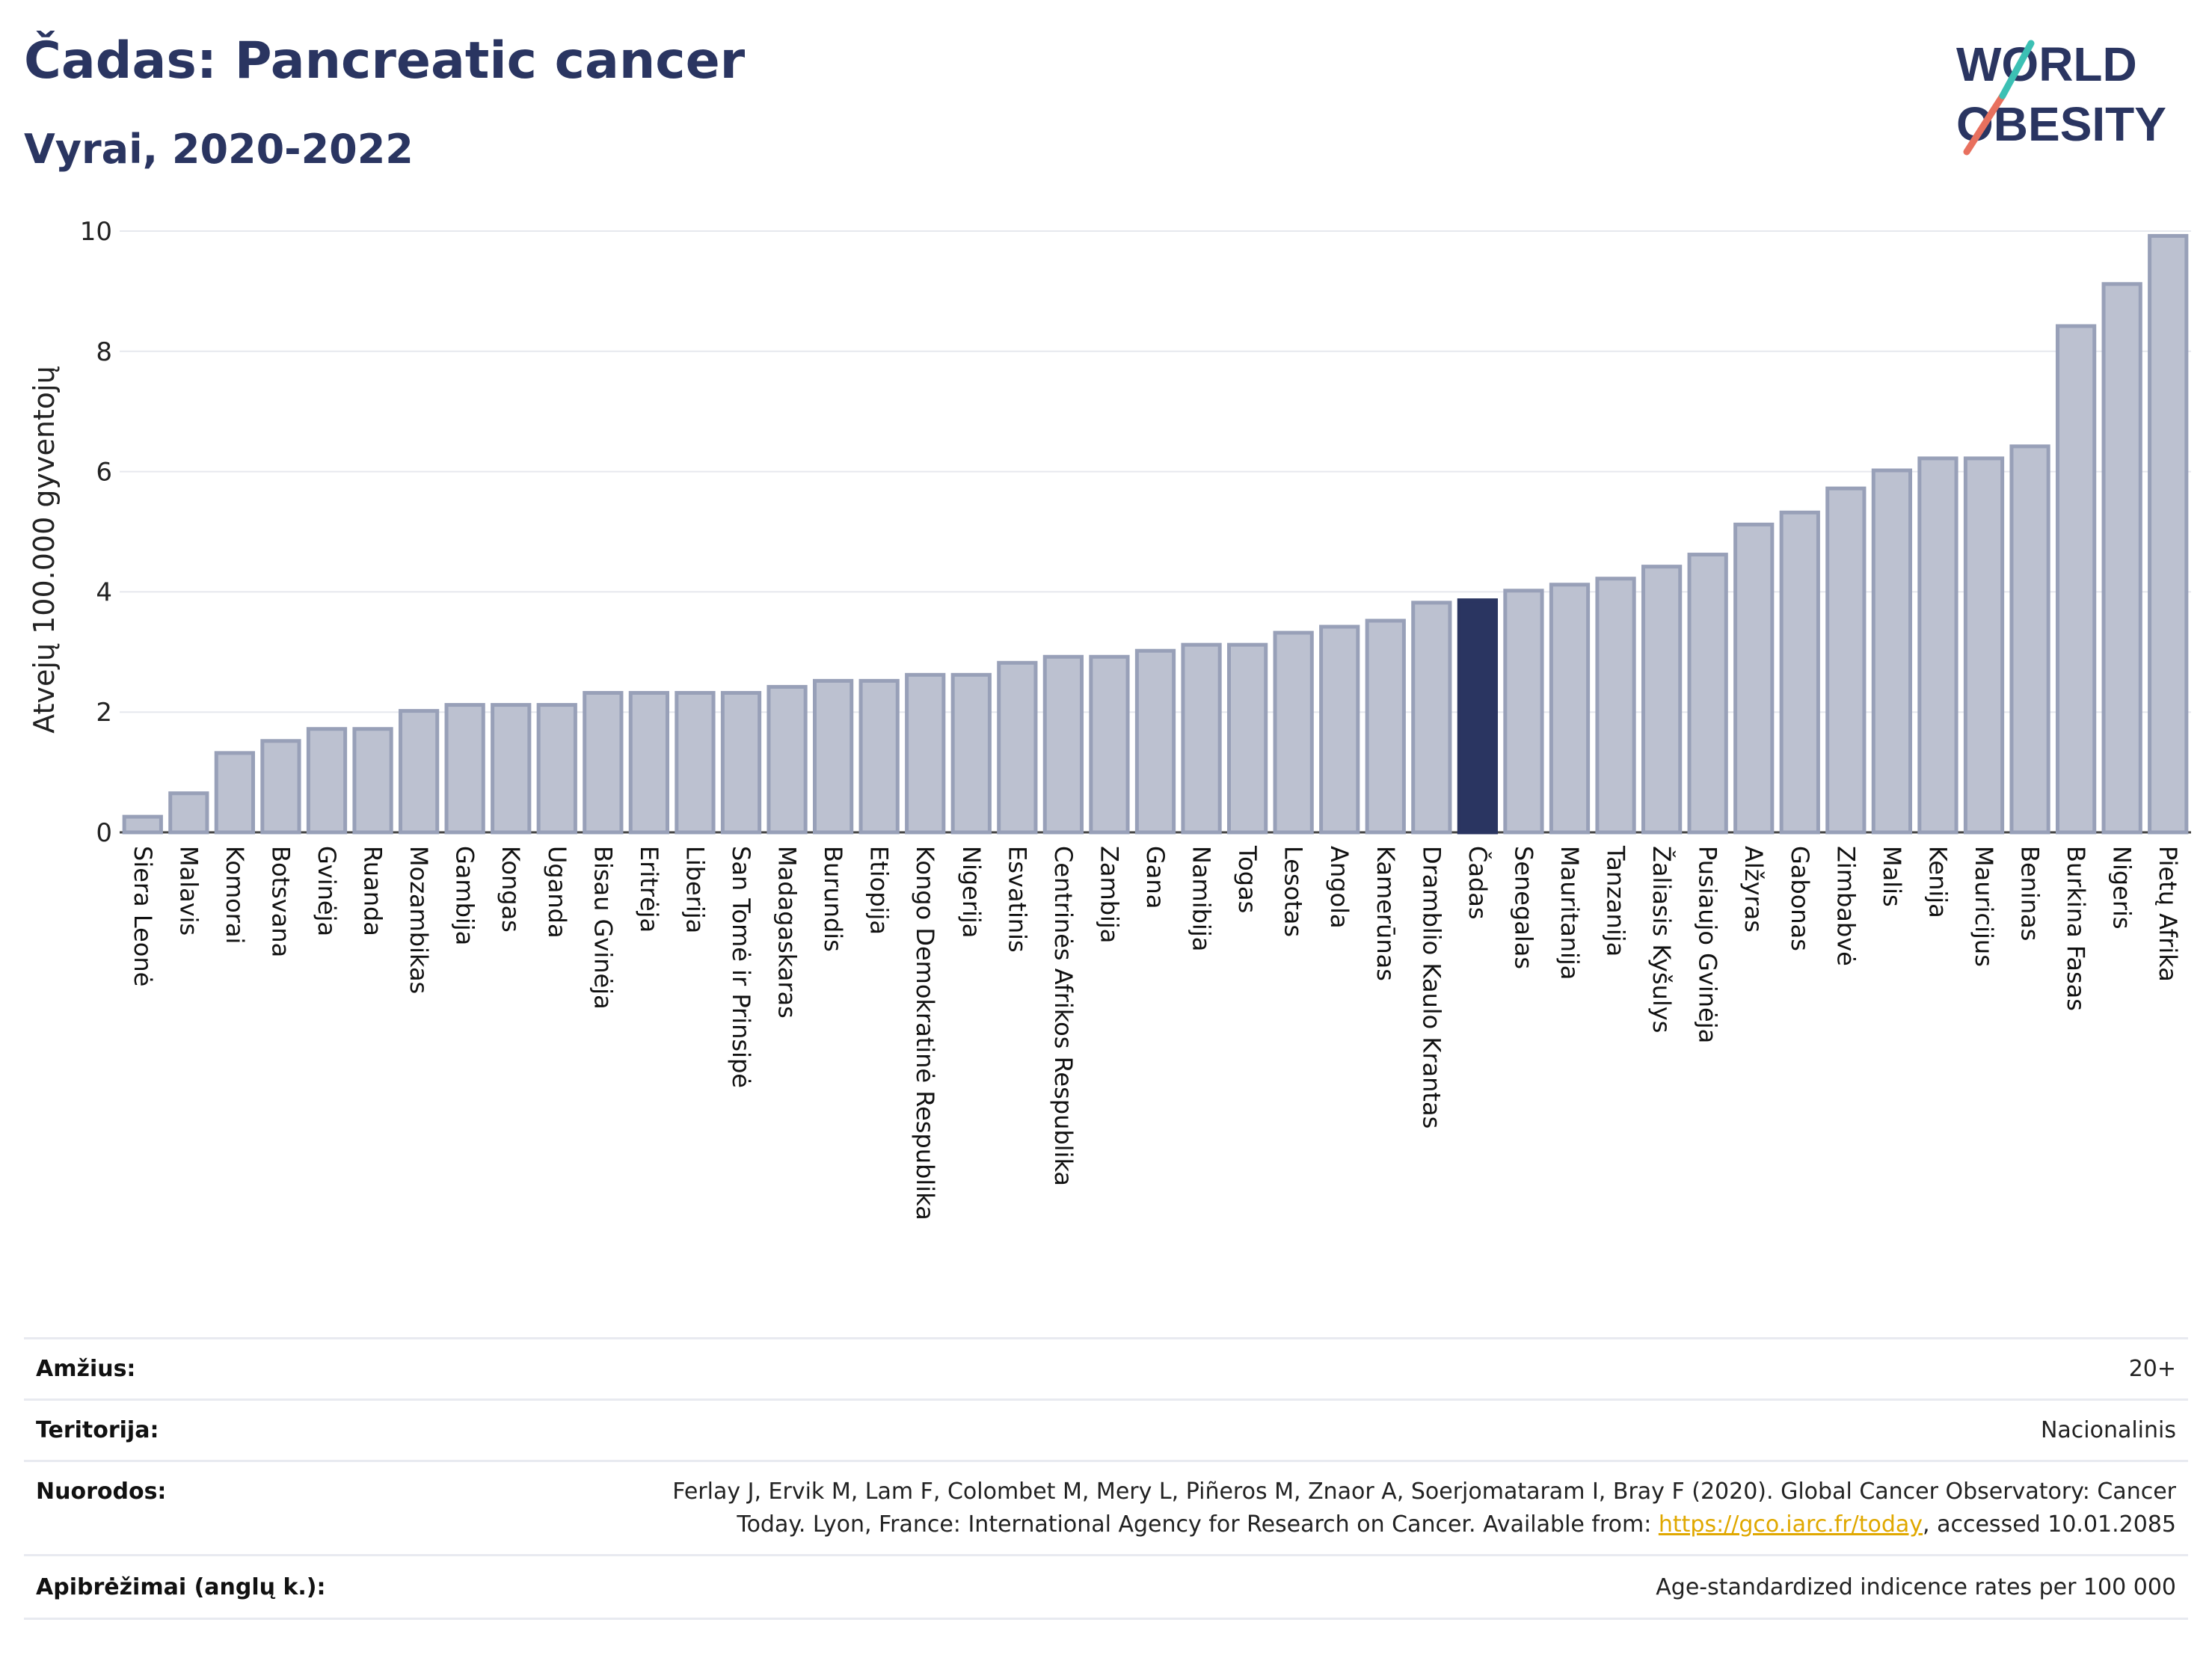  Describe the element at coordinates (511, 889) in the screenshot. I see `x-tick-label: Kongas` at that location.